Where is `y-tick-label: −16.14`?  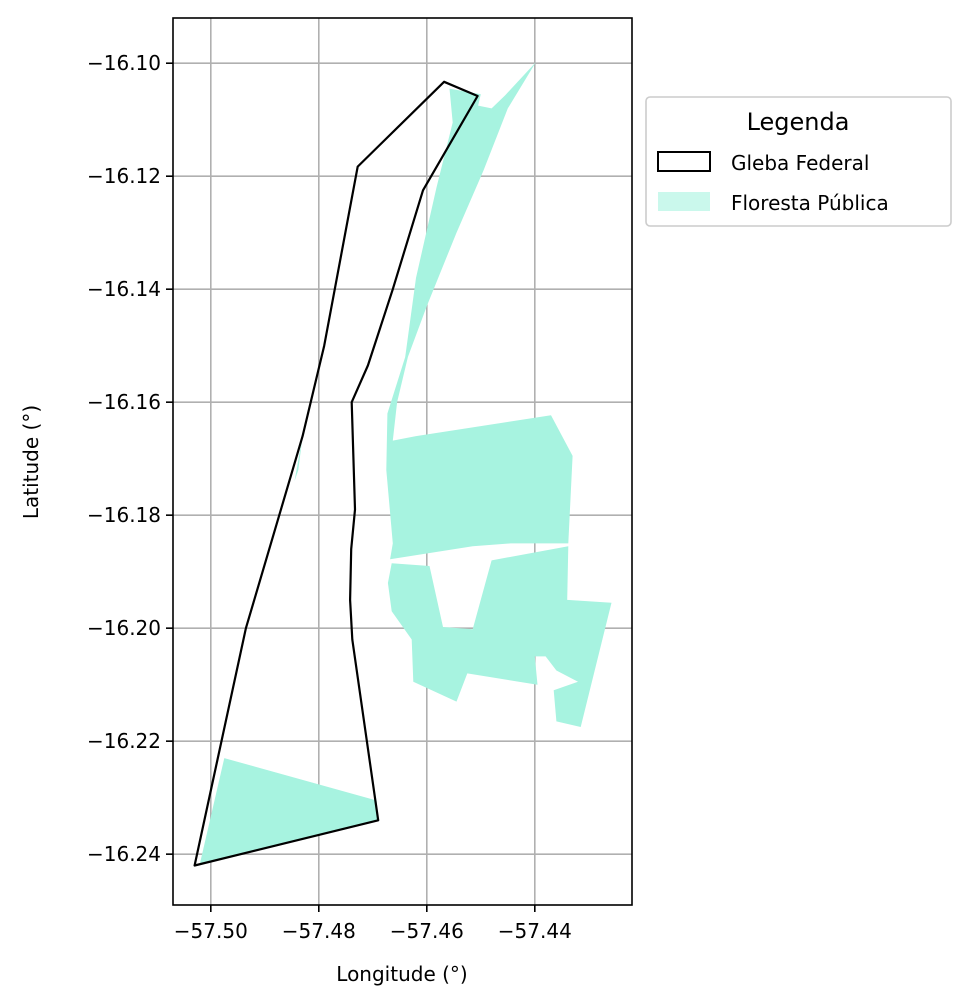
y-tick-label: −16.14 is located at coordinates (124, 289).